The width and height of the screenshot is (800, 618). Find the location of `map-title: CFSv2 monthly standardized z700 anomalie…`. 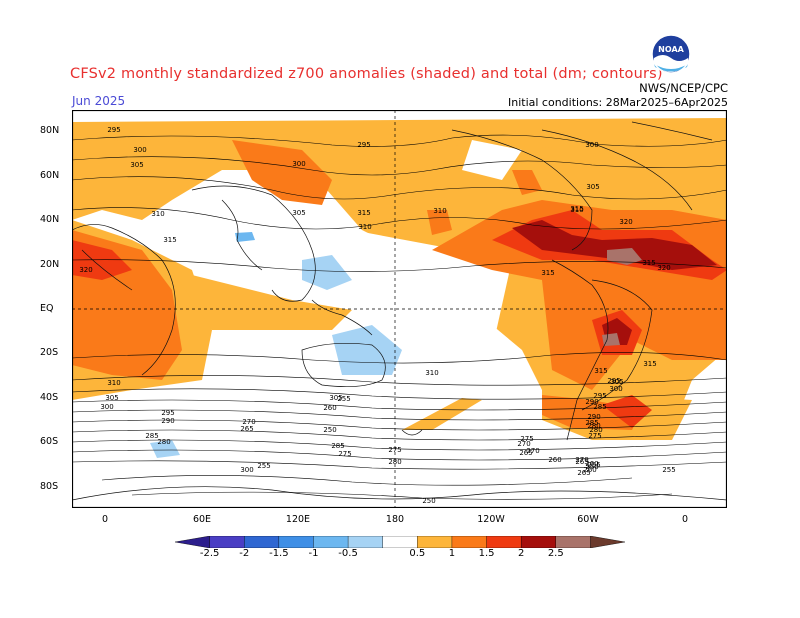

map-title: CFSv2 monthly standardized z700 anomalie… is located at coordinates (366, 74).